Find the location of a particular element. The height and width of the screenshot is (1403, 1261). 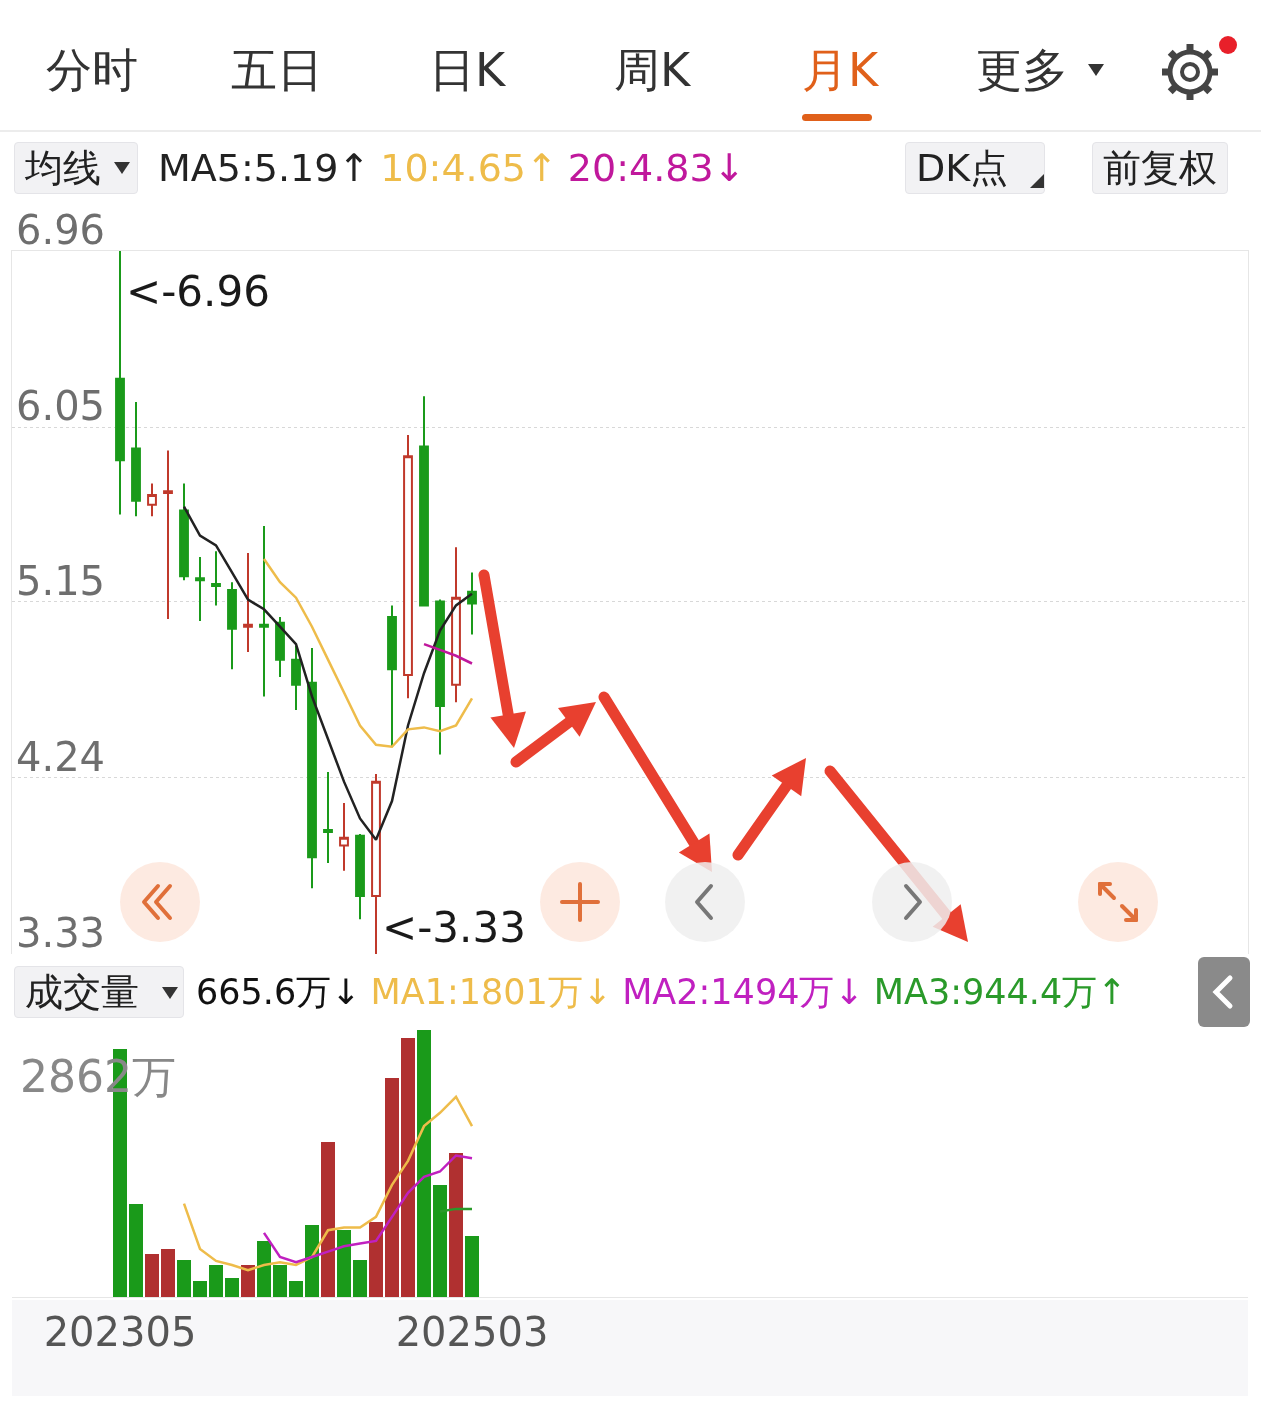

text: 665.6万↓ is located at coordinates (278, 992).